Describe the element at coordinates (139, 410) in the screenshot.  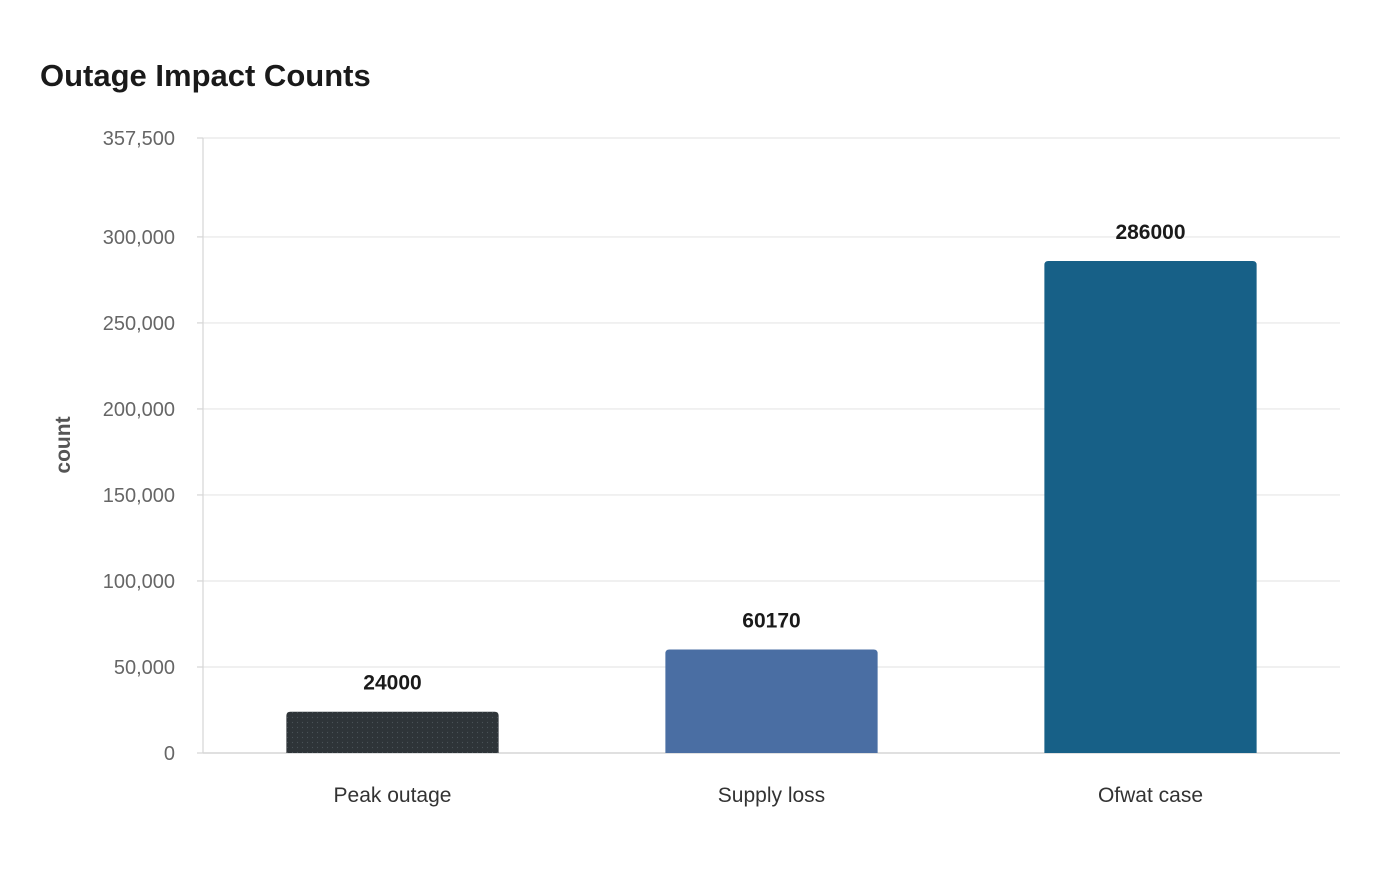
I see `y-tick-label: 200,000` at that location.